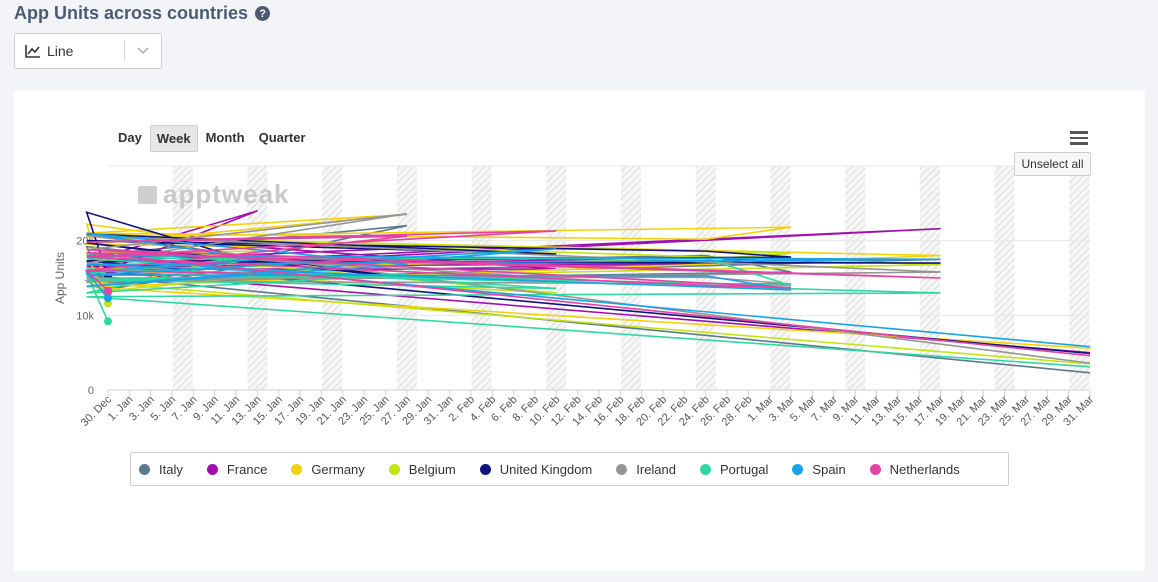  I want to click on legend-item-belgium: Belgium, so click(422, 469).